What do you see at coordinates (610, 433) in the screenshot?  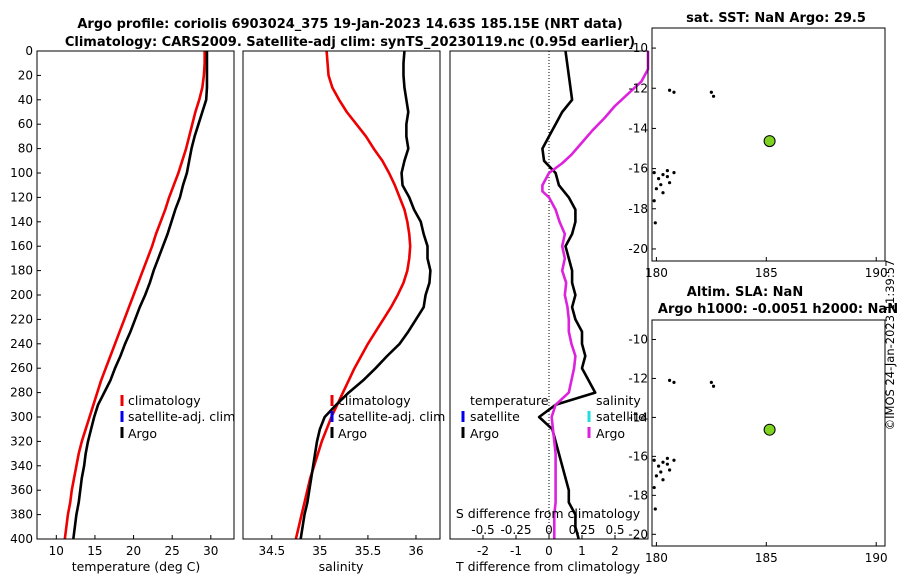 I see `legend-label-s-argo: Argo` at bounding box center [610, 433].